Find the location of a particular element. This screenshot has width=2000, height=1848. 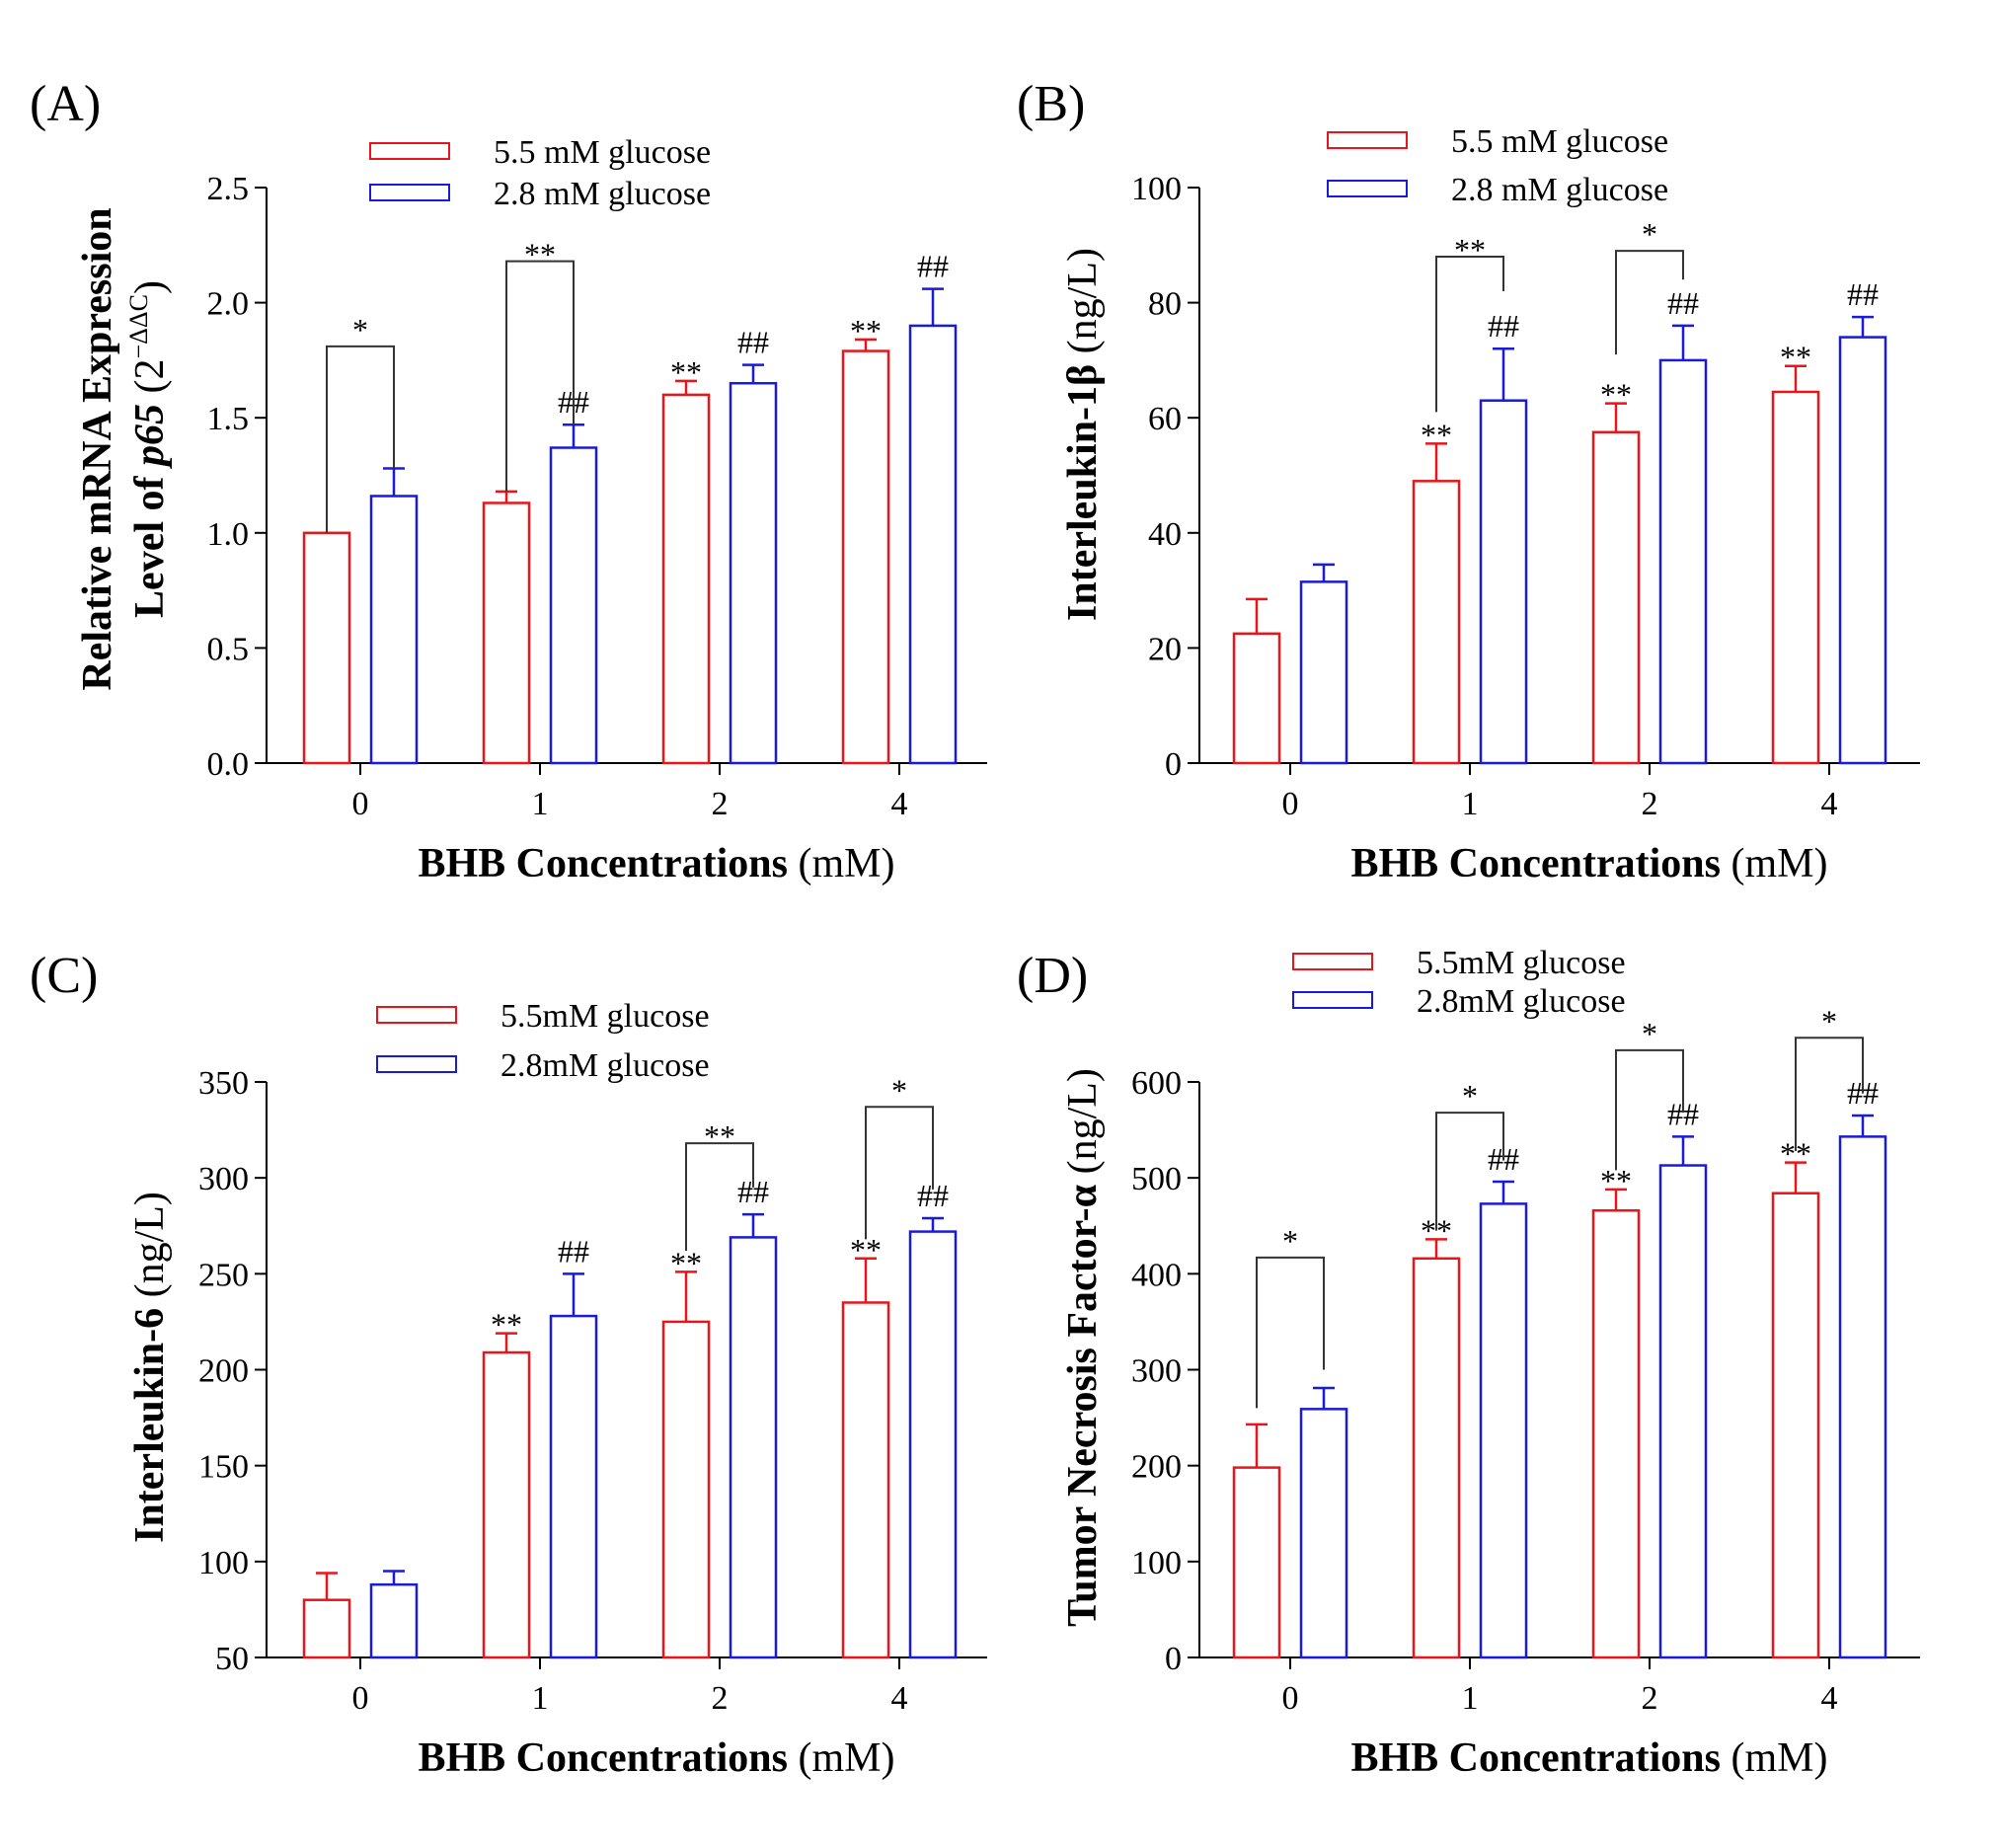

y-title-gene: p65 is located at coordinates (150, 436).